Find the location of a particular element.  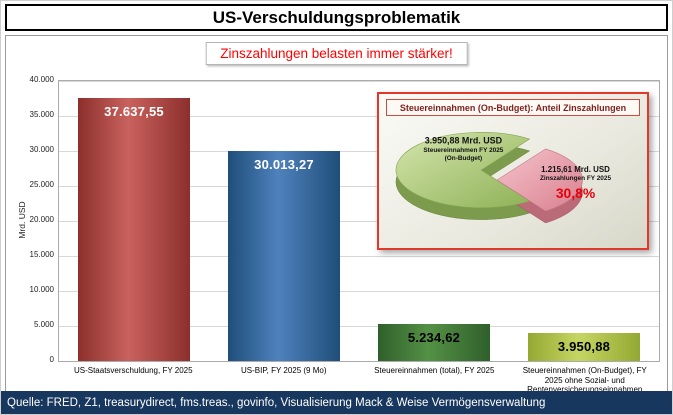

bar-steuereinnahmen-total: 5.234,62 is located at coordinates (434, 342).